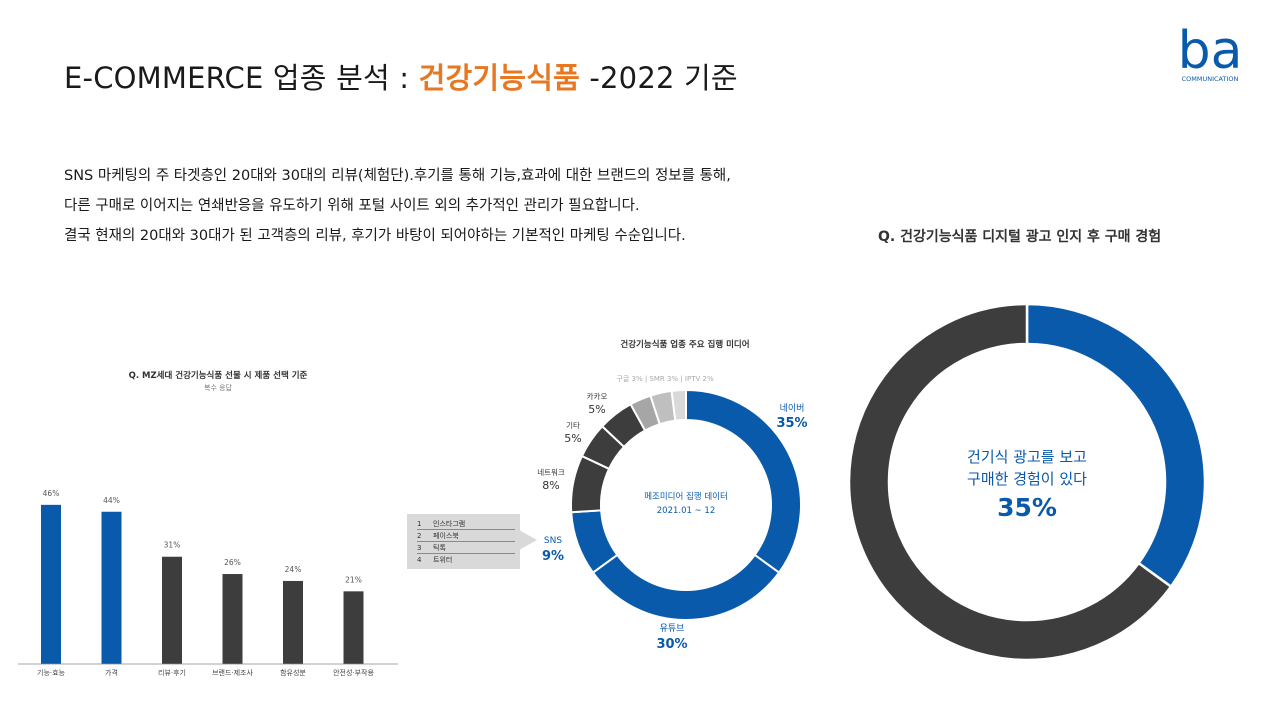 This screenshot has width=1280, height=720. Describe the element at coordinates (1027, 507) in the screenshot. I see `purchase-center-value: 35%` at that location.